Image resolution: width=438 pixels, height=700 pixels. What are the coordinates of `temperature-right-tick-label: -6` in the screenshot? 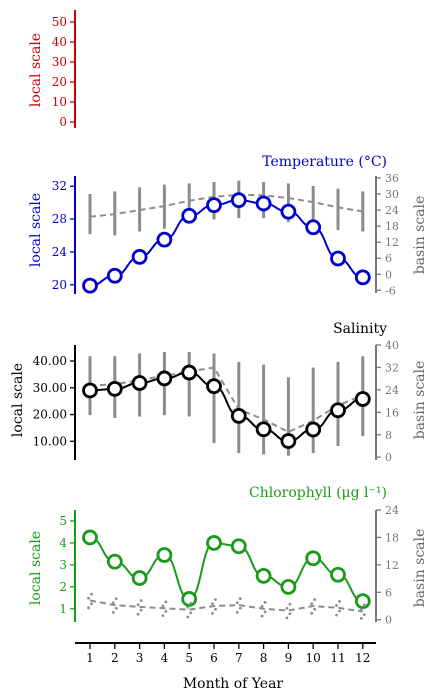 It's located at (390, 290).